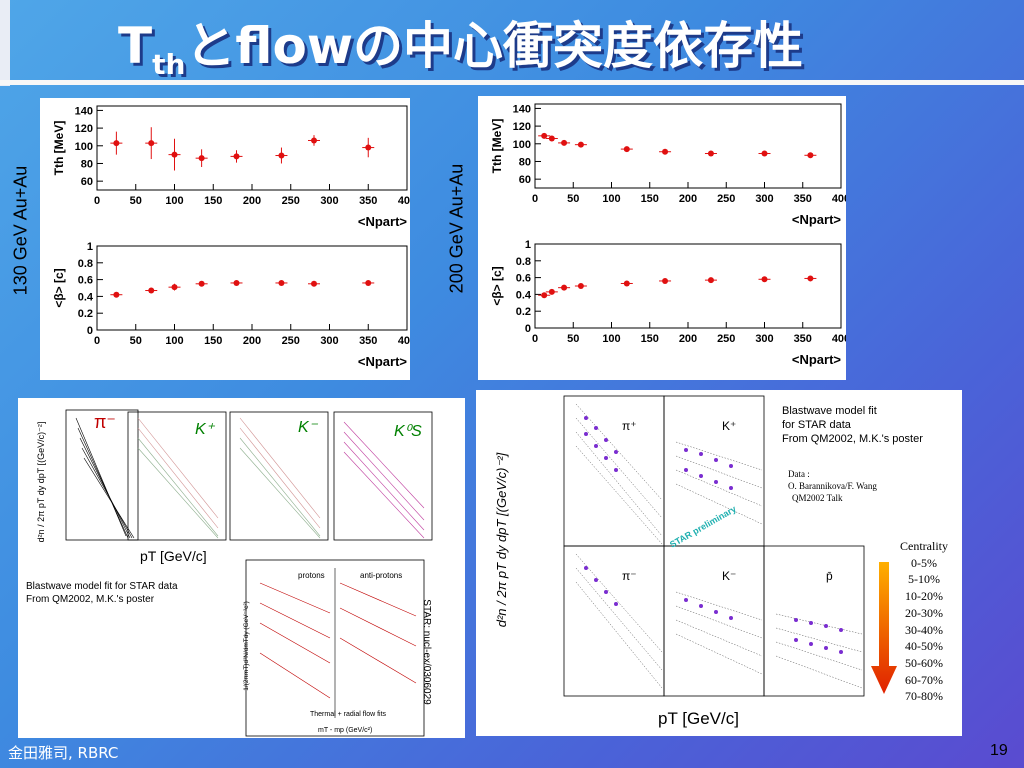 The width and height of the screenshot is (1024, 768). Describe the element at coordinates (308, 427) in the screenshot. I see `particle-label-km: K⁻` at that location.